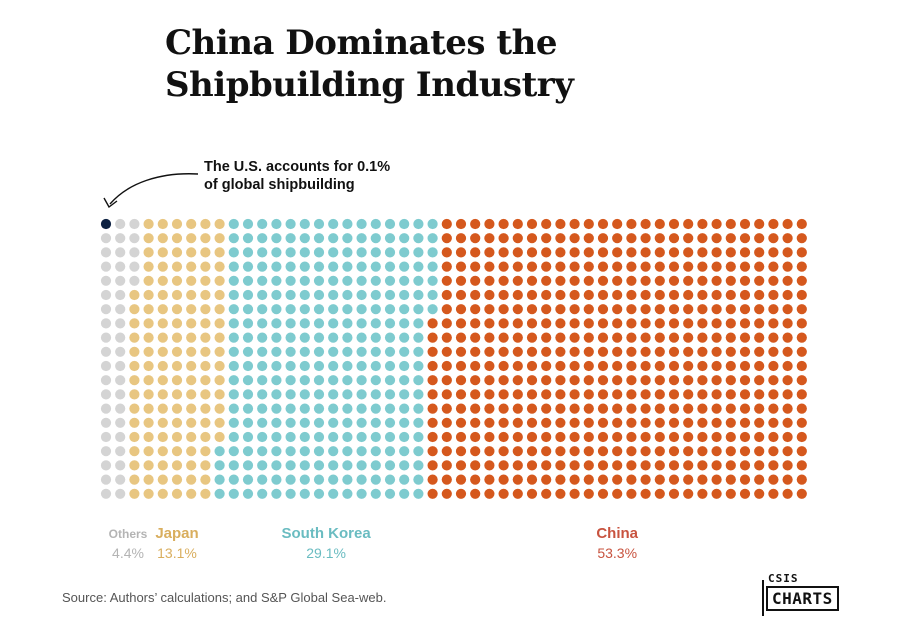 Image resolution: width=918 pixels, height=639 pixels. What do you see at coordinates (617, 553) in the screenshot?
I see `value-china: 53.3%` at bounding box center [617, 553].